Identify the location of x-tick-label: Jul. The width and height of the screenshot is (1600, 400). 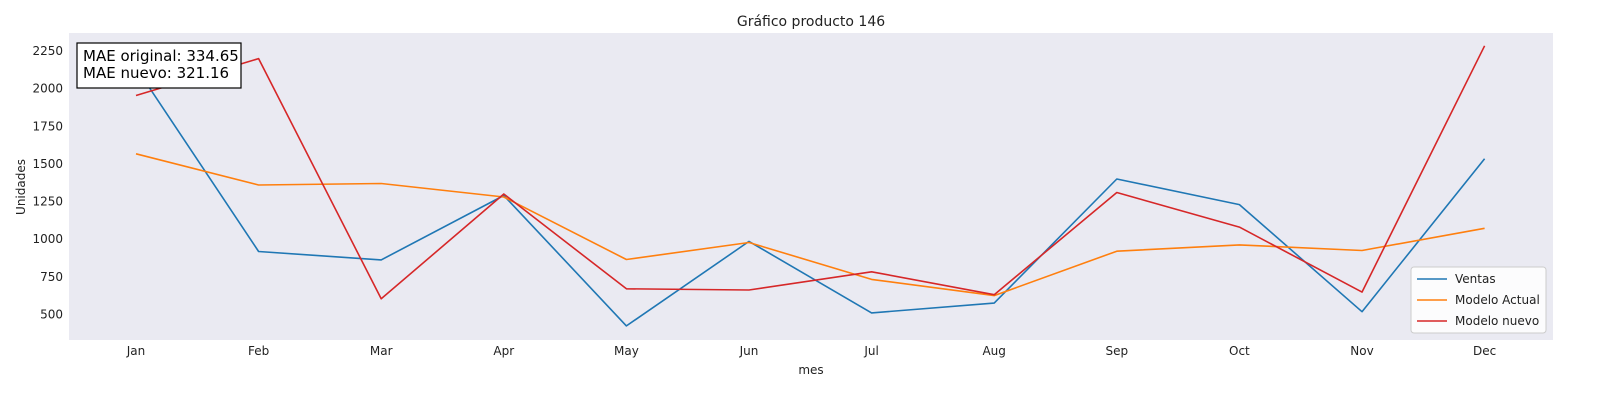
(870, 351).